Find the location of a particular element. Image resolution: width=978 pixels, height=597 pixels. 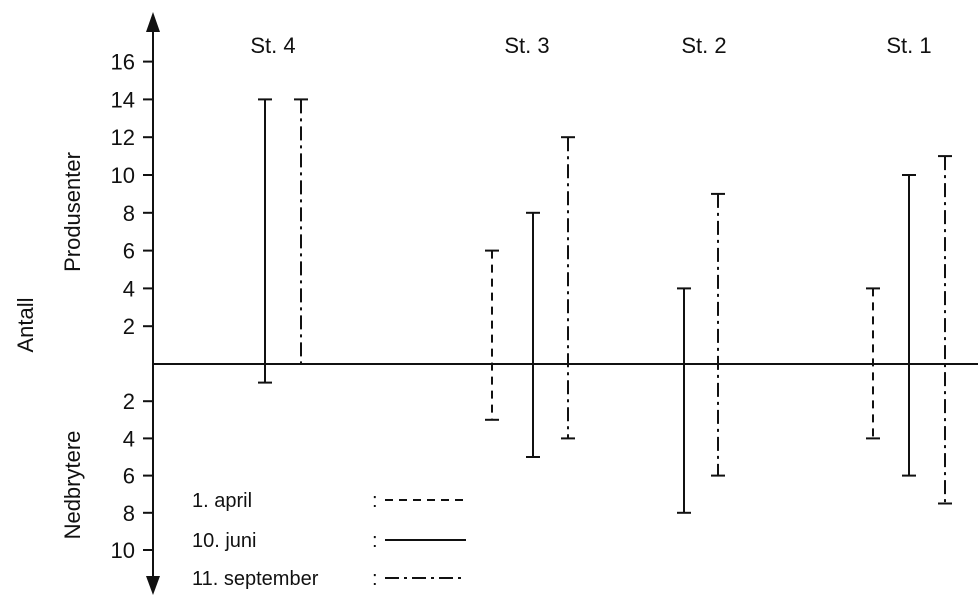

tick-label-upper: 8 is located at coordinates (129, 213).